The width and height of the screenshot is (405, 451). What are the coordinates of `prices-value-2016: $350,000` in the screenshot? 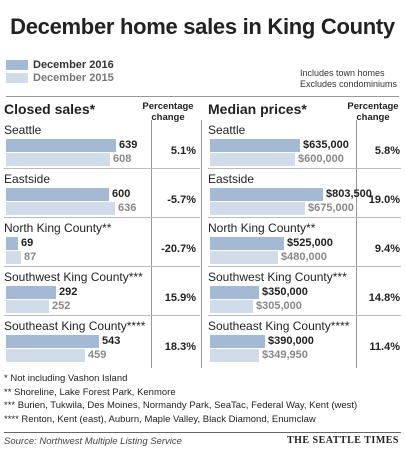 It's located at (285, 292).